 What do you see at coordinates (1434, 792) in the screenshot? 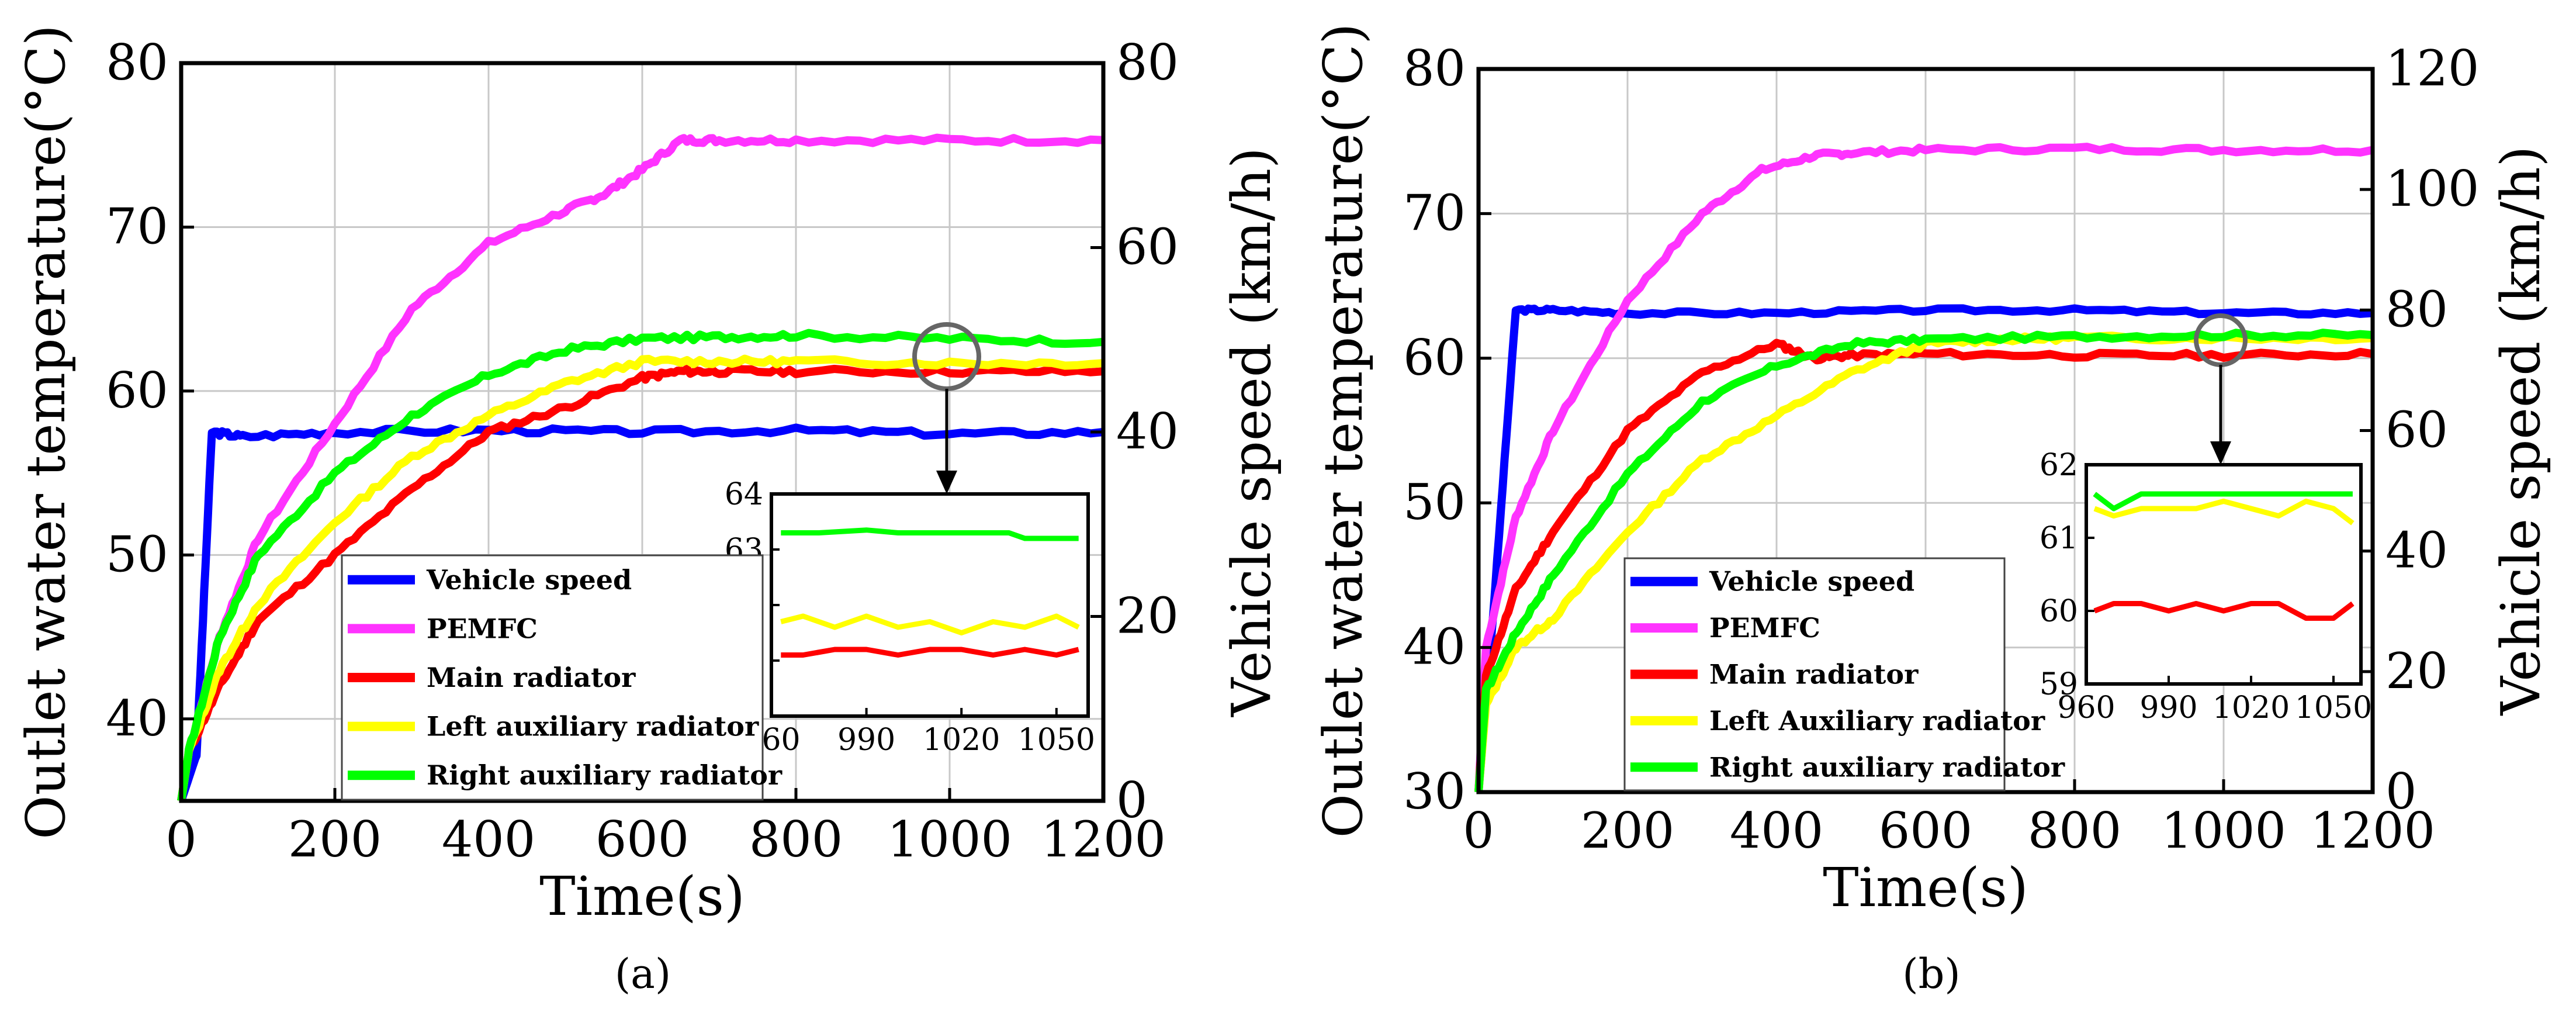
I see `y-left-tick-label: 30` at bounding box center [1434, 792].